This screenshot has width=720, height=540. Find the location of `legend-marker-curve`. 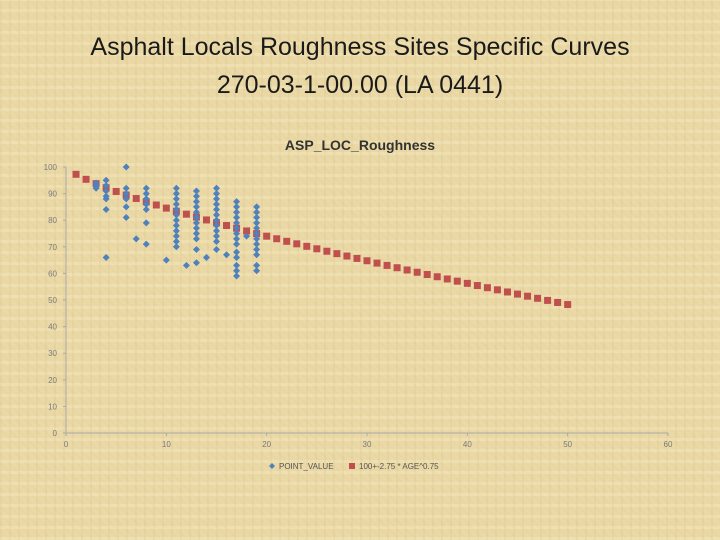

legend-marker-curve is located at coordinates (352, 466).